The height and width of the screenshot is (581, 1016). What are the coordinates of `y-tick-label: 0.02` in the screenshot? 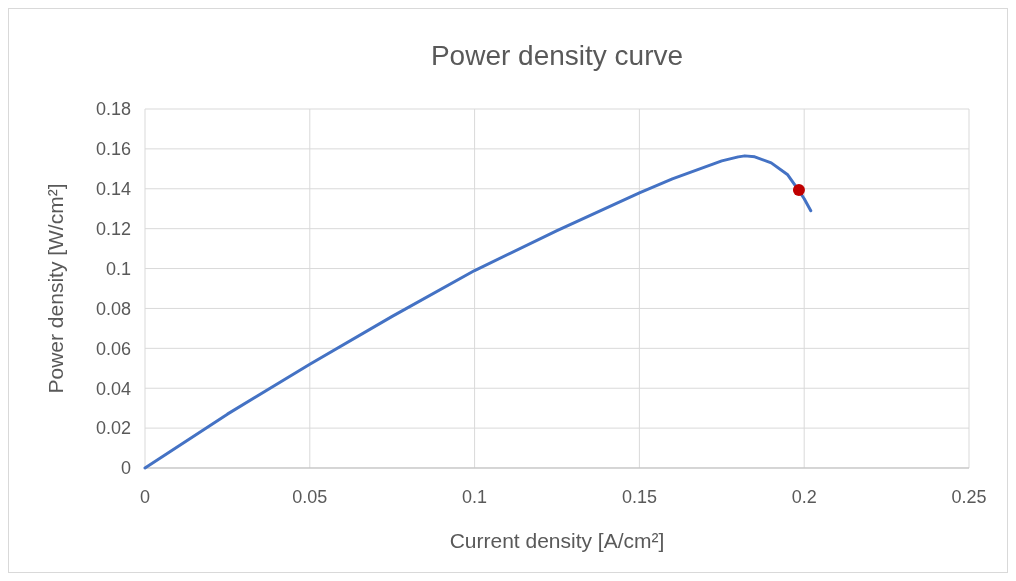 It's located at (113, 428).